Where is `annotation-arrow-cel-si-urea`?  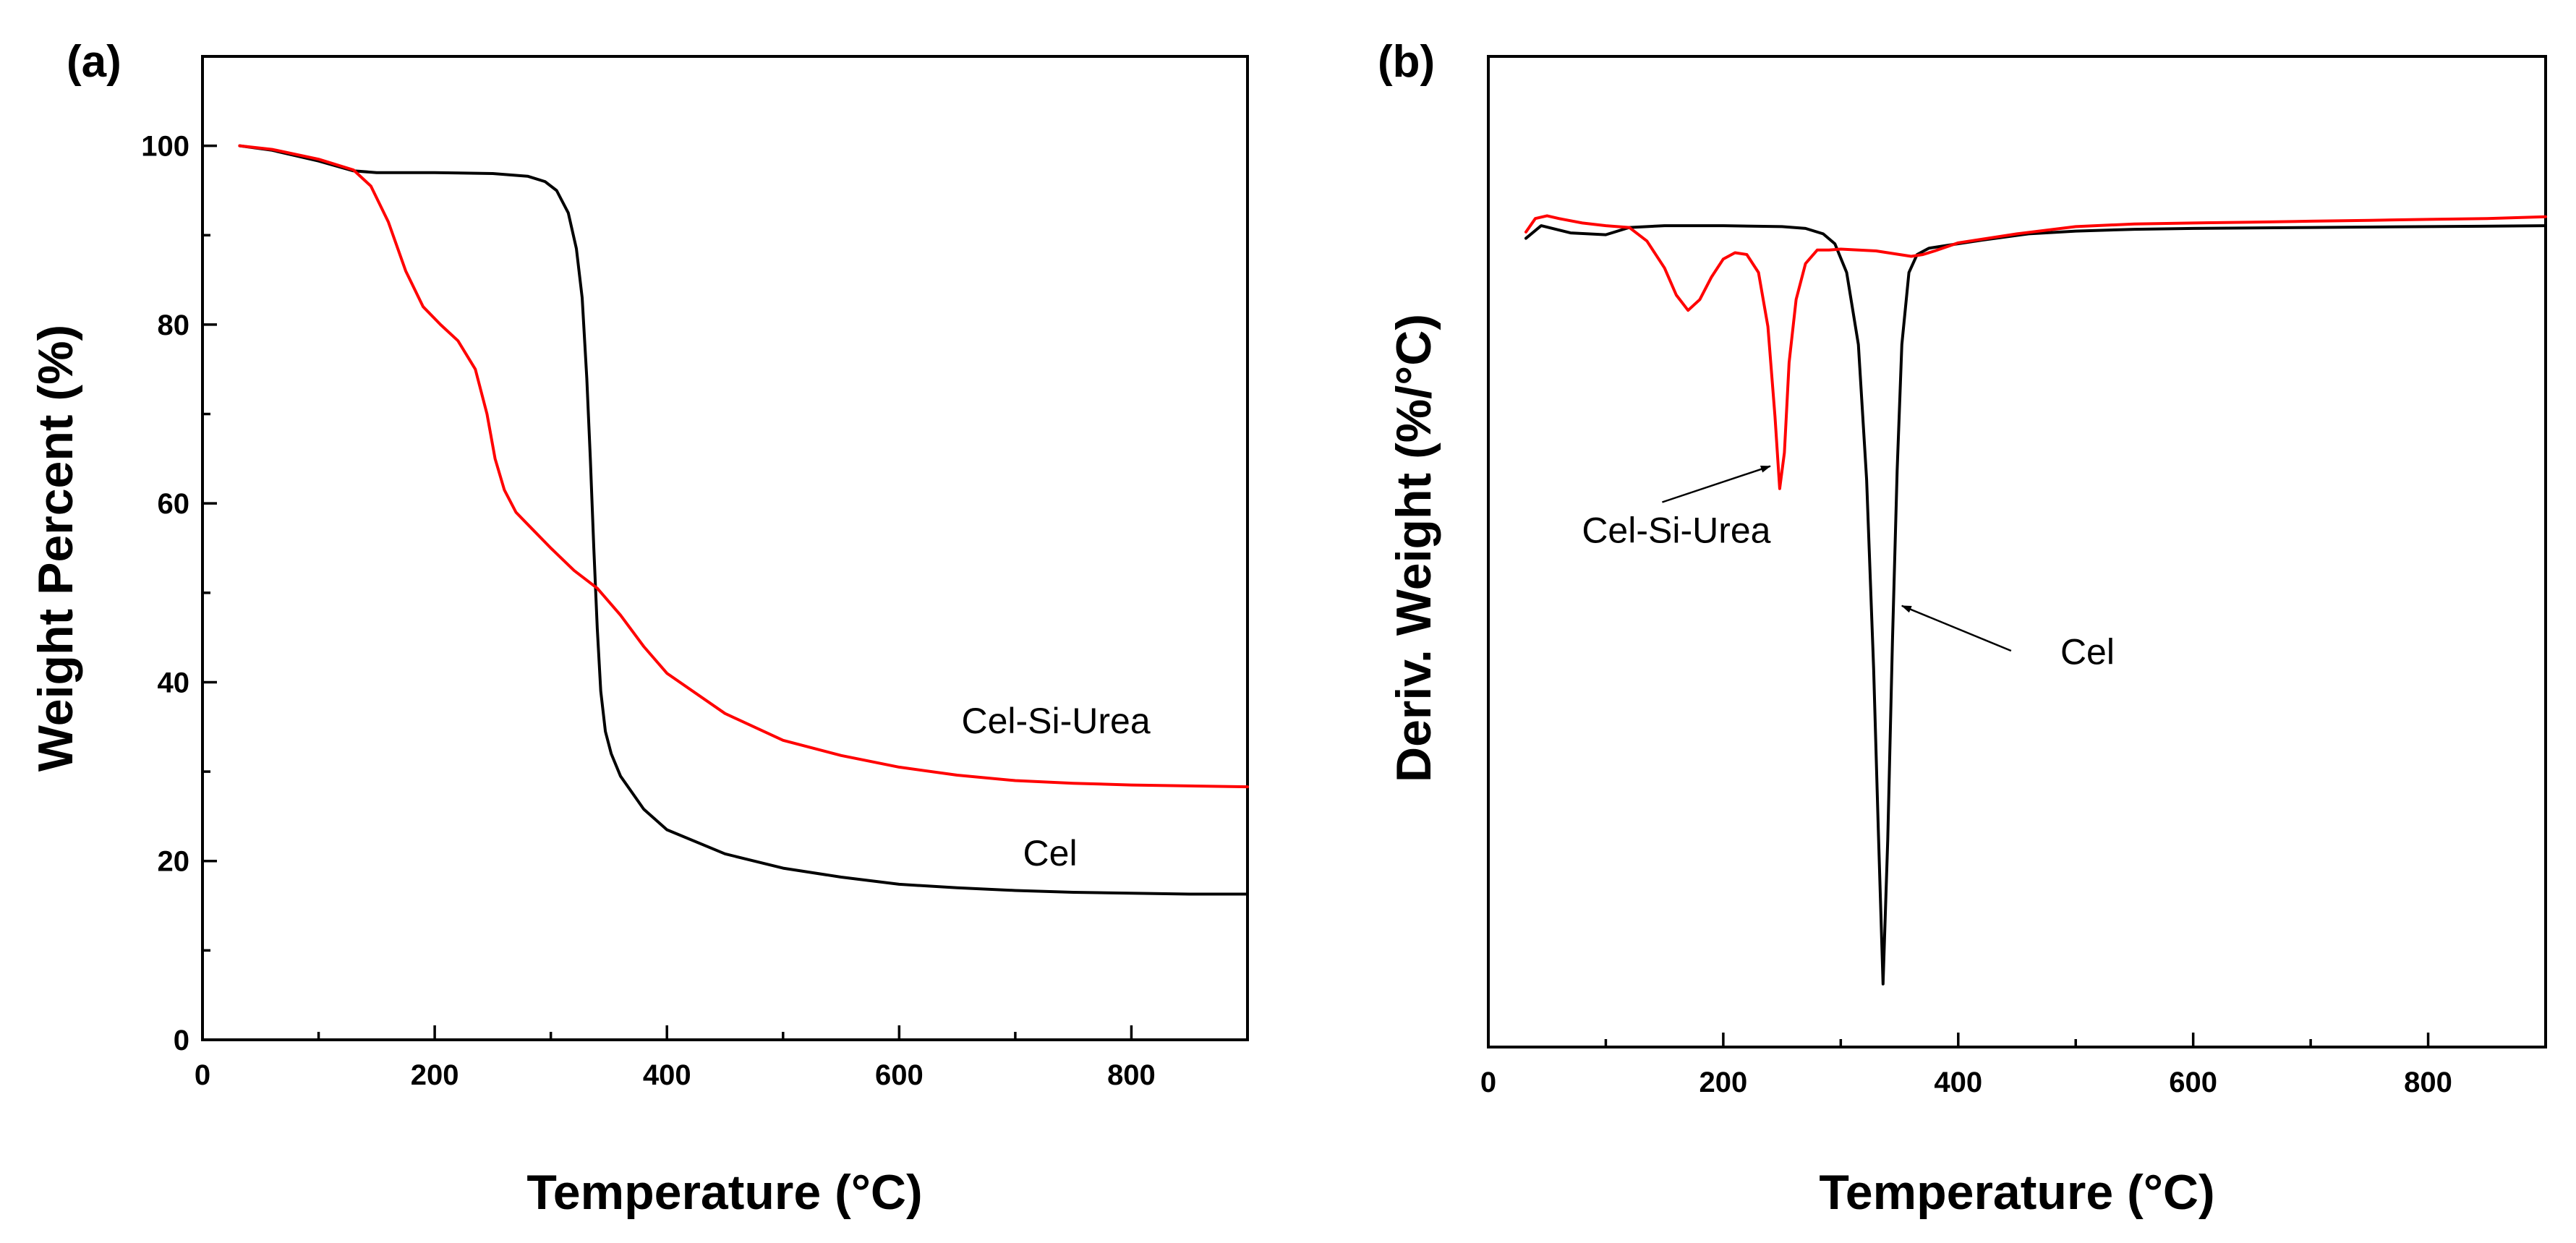
annotation-arrow-cel-si-urea is located at coordinates (1716, 484).